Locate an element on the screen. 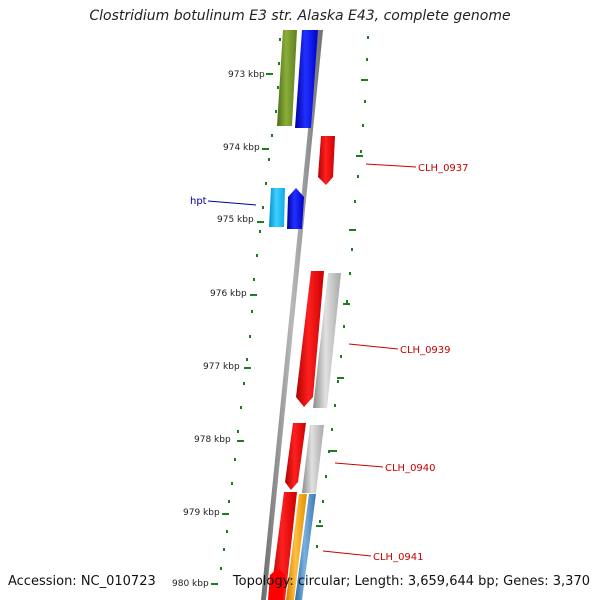 The width and height of the screenshot is (600, 600). inner-tick-marks is located at coordinates (242, 329).